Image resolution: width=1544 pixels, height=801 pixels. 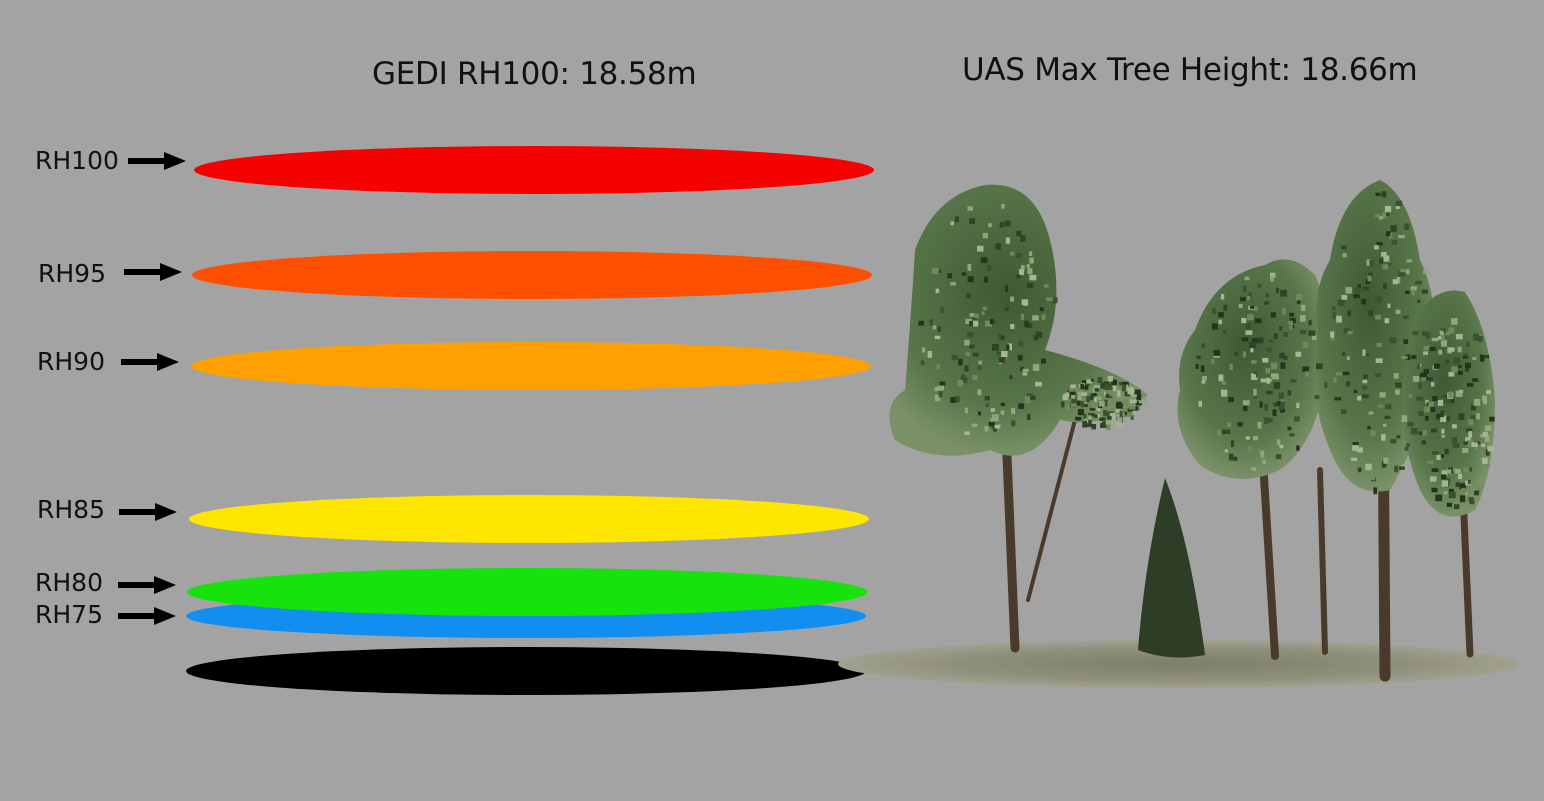 What do you see at coordinates (69, 582) in the screenshot?
I see `rh80-label: RH80` at bounding box center [69, 582].